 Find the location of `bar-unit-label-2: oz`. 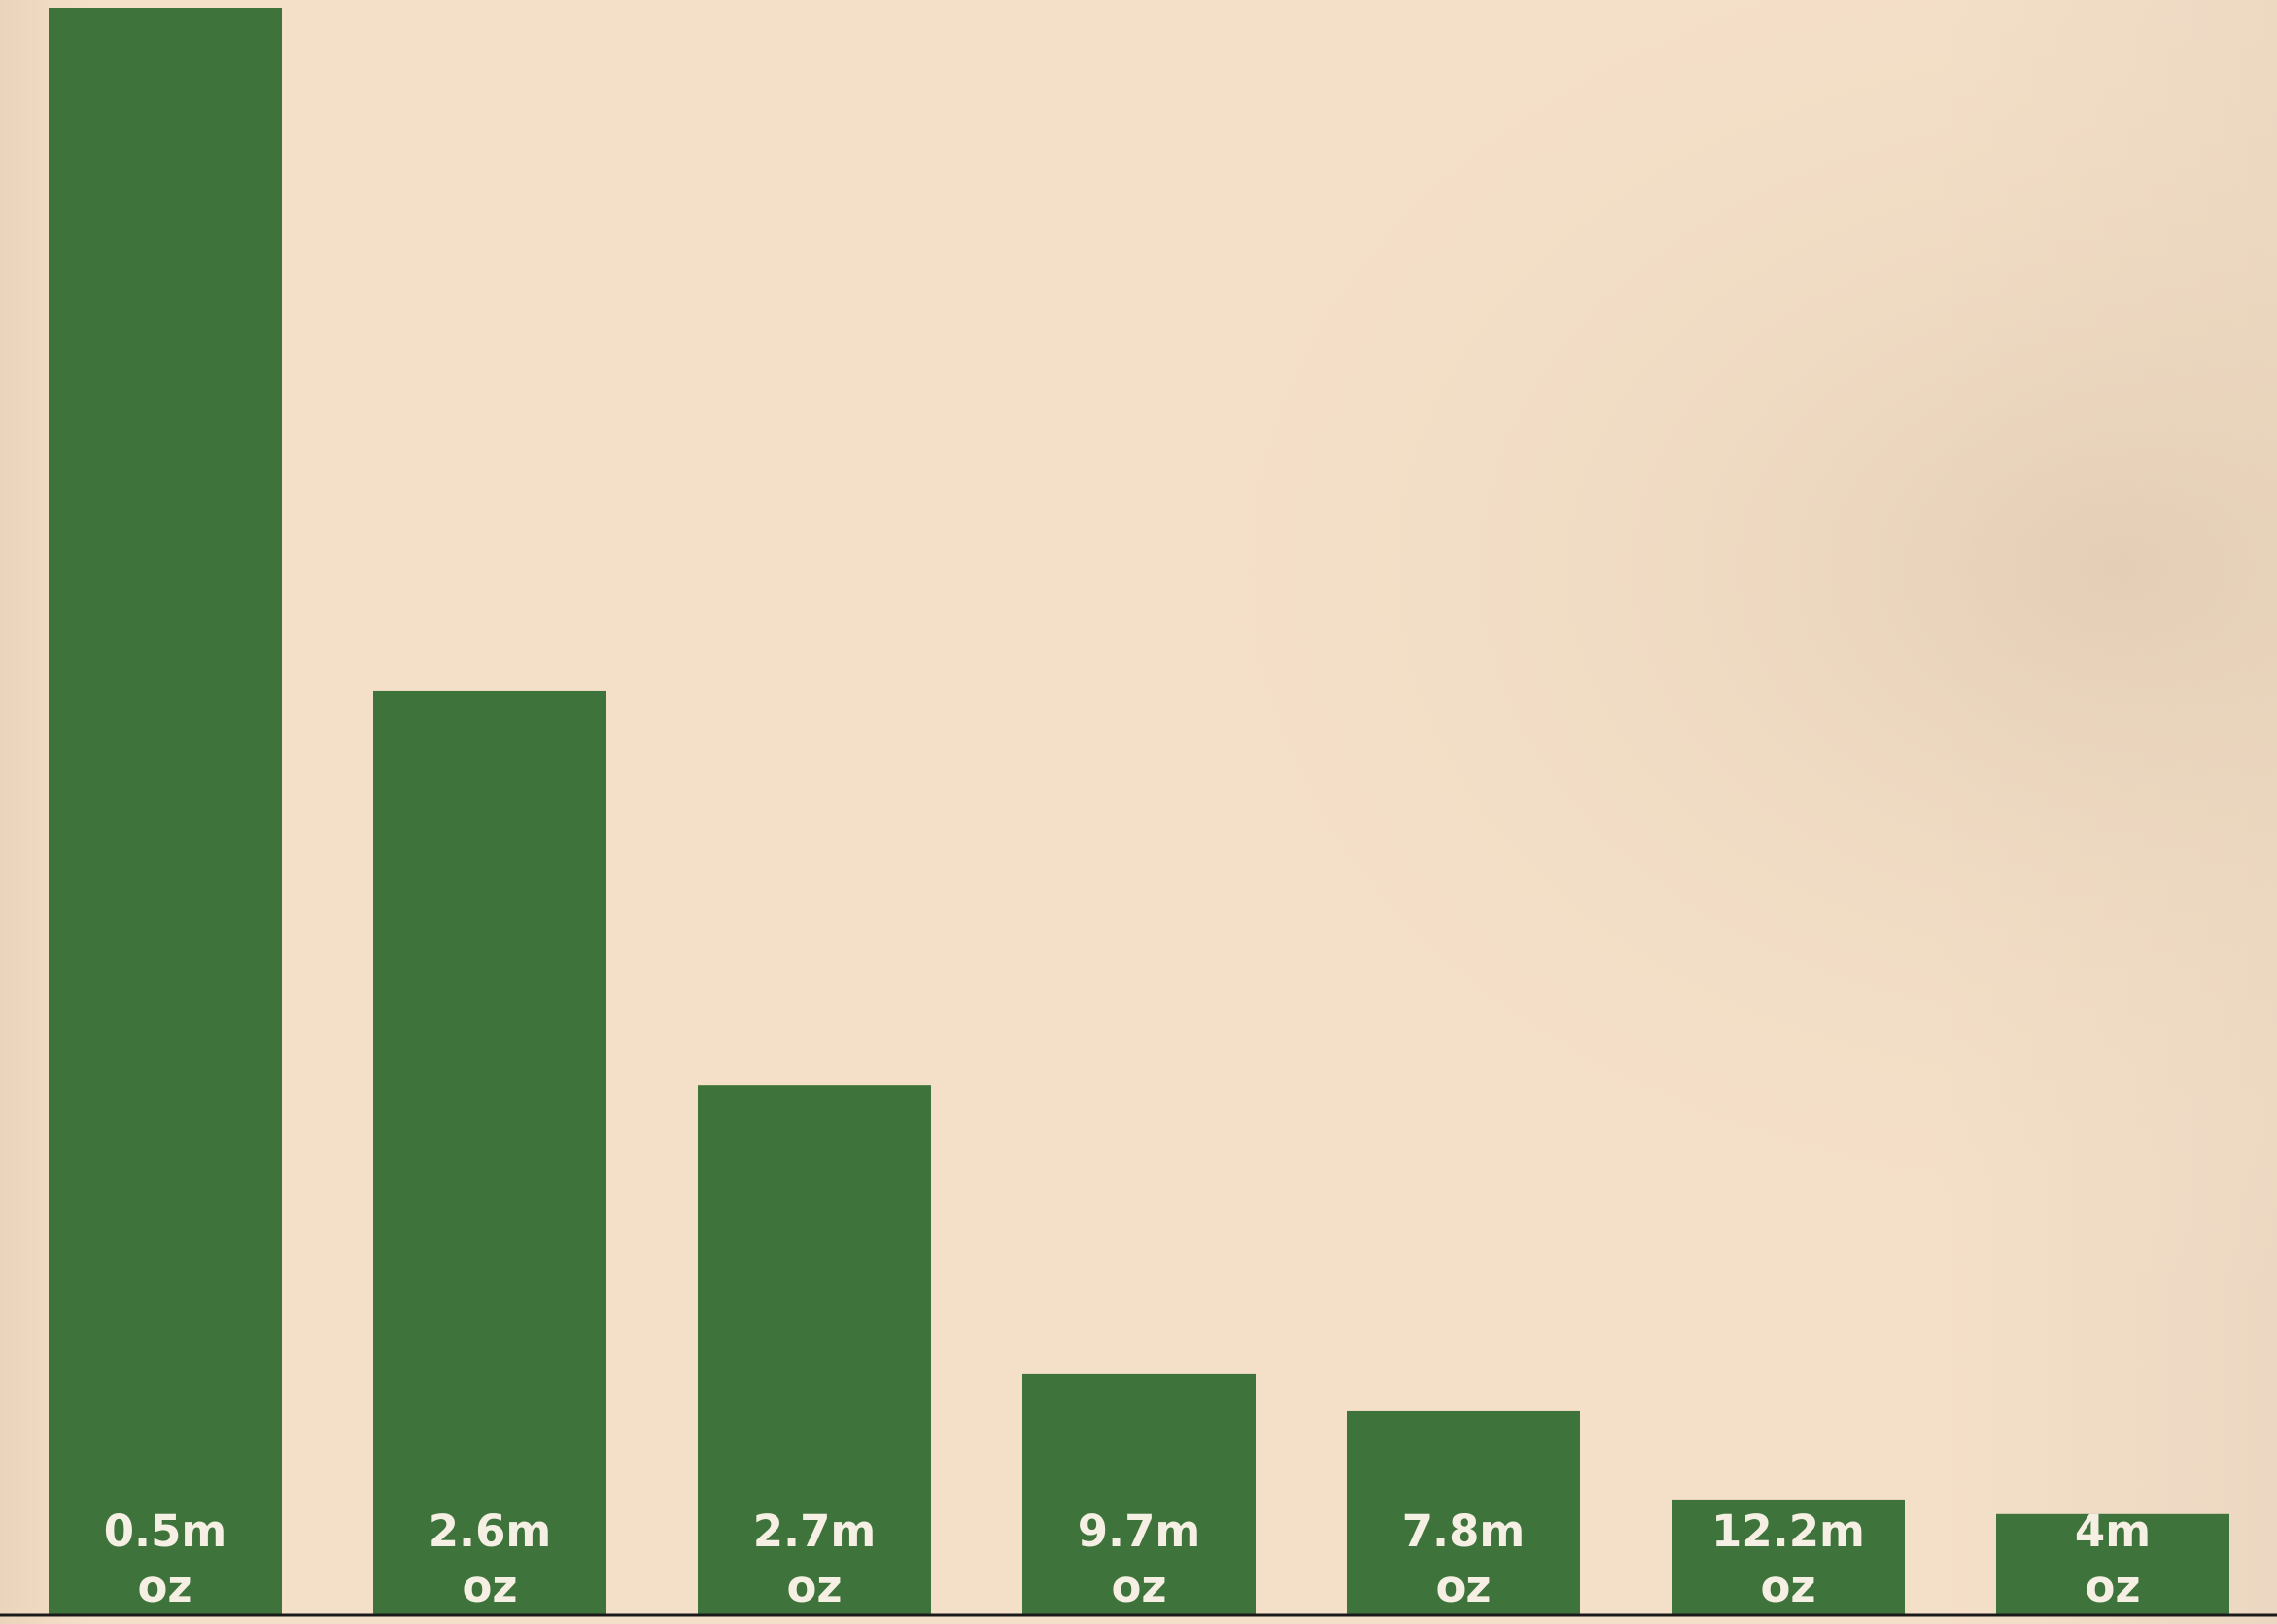

bar-unit-label-2: oz is located at coordinates (489, 1586).